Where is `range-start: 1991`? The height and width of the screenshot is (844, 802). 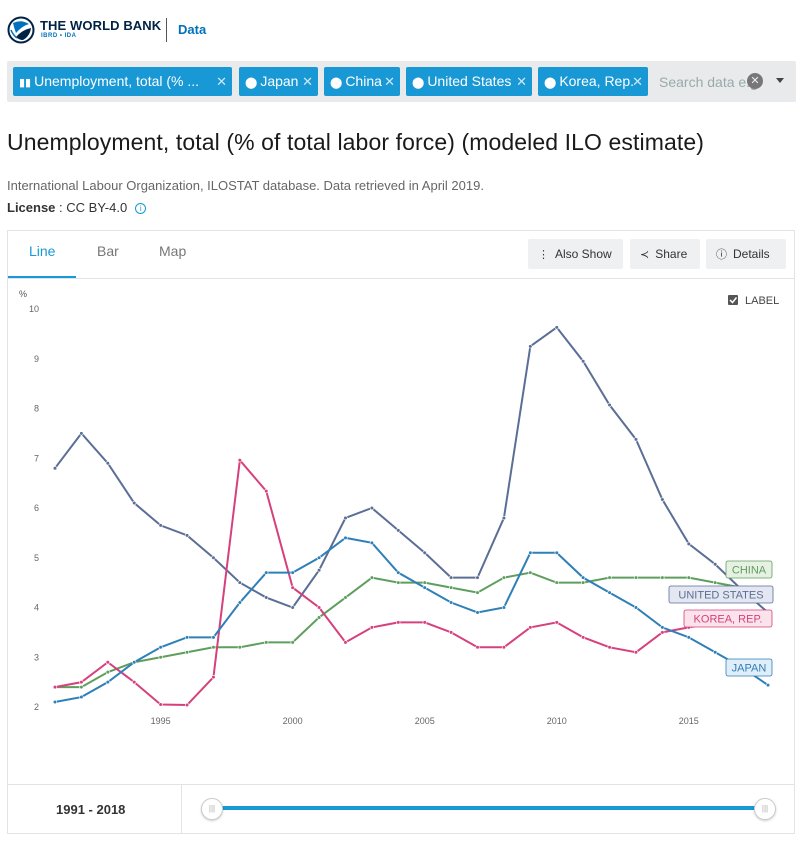
range-start: 1991 is located at coordinates (70, 809).